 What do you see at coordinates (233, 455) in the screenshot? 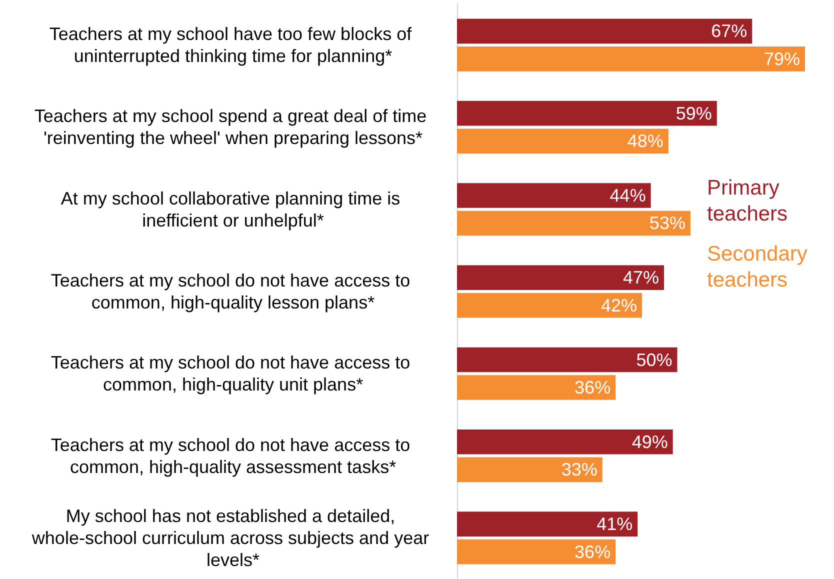
I see `y-tick-label: Teachers at my school do not have access to common, high-quality assessment tasks*` at bounding box center [233, 455].